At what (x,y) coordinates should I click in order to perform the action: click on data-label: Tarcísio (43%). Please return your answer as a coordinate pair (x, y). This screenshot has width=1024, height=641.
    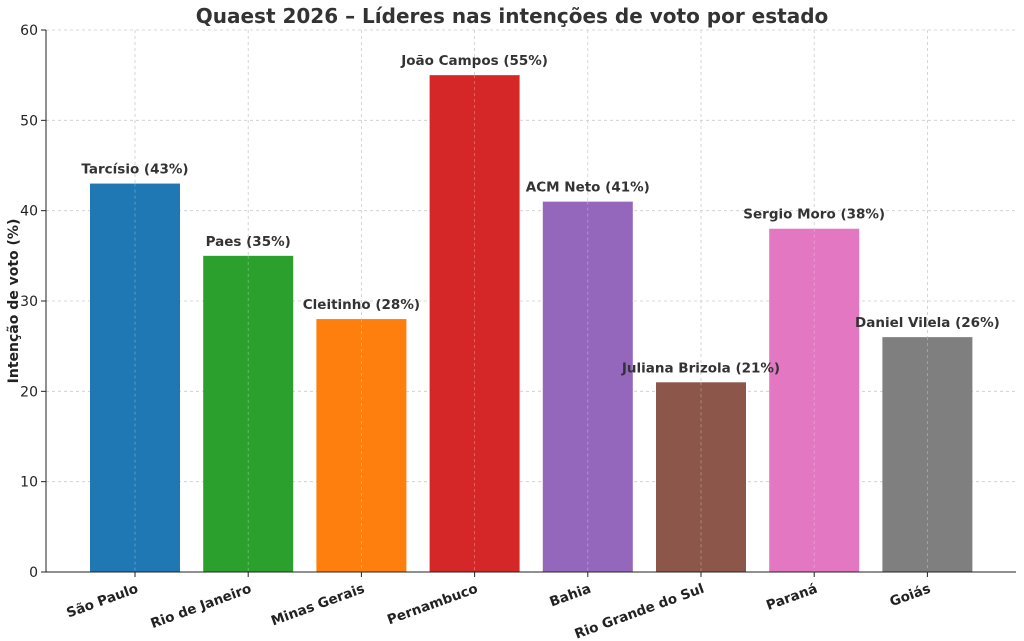
    Looking at the image, I should click on (134, 170).